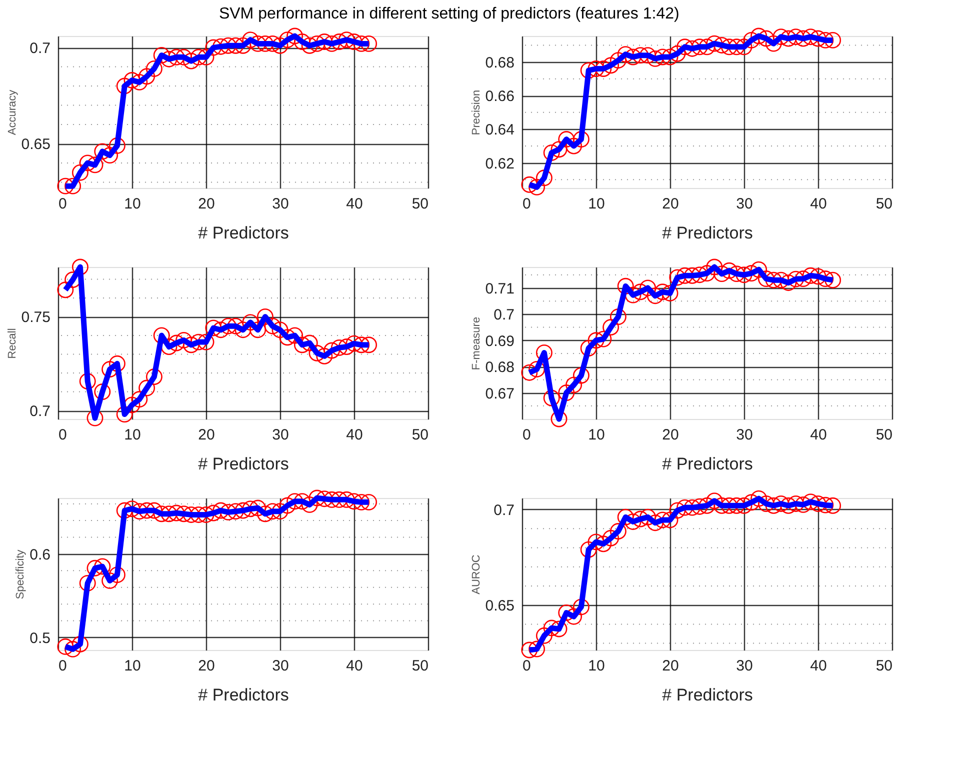 The image size is (960, 771). What do you see at coordinates (40, 555) in the screenshot?
I see `y-tick-label: 0.6` at bounding box center [40, 555].